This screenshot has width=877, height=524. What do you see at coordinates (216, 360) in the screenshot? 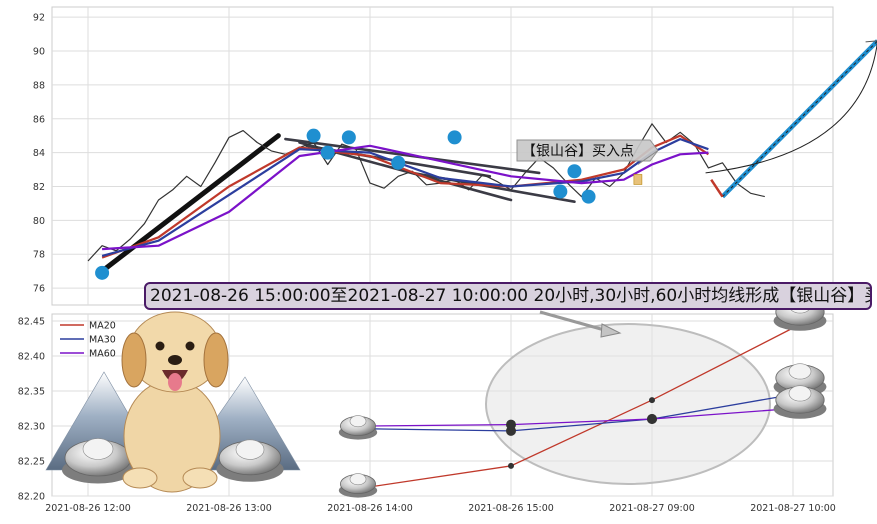
I see `dog-ear-right` at bounding box center [216, 360].